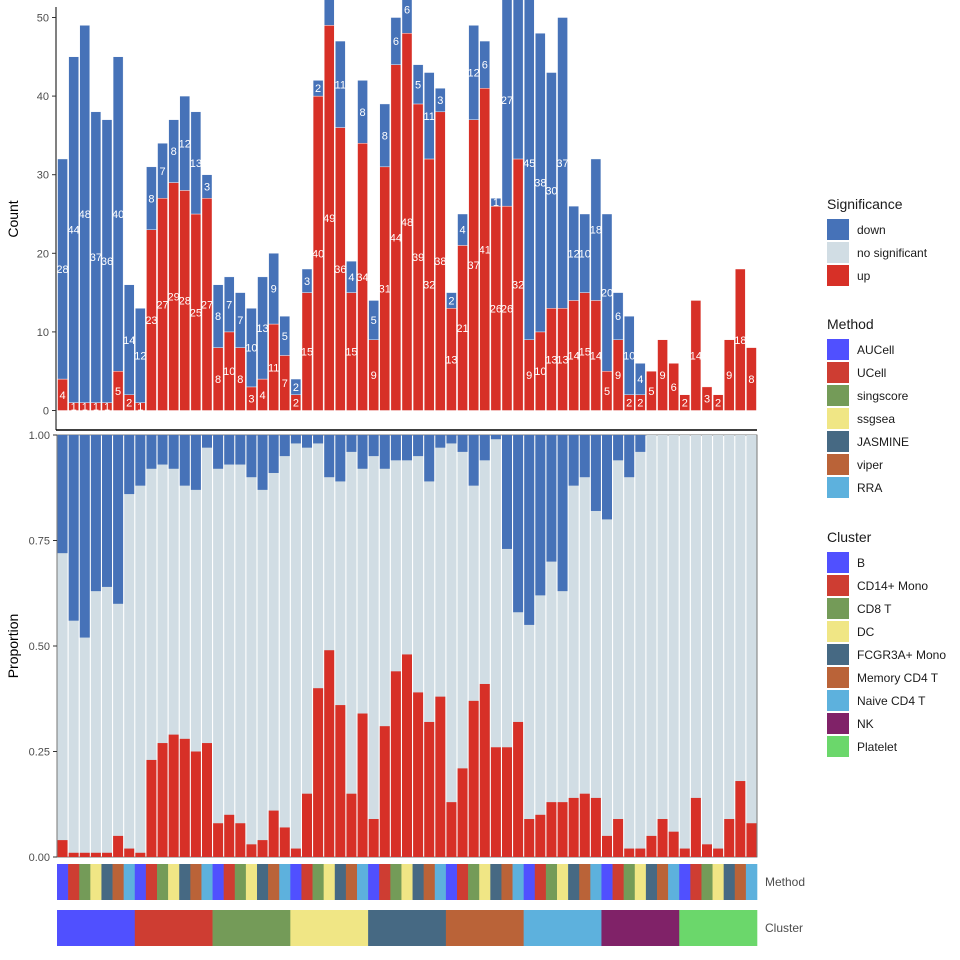 This screenshot has height=960, width=960. Describe the element at coordinates (892, 252) in the screenshot. I see `significance-legend-label: no significant` at that location.